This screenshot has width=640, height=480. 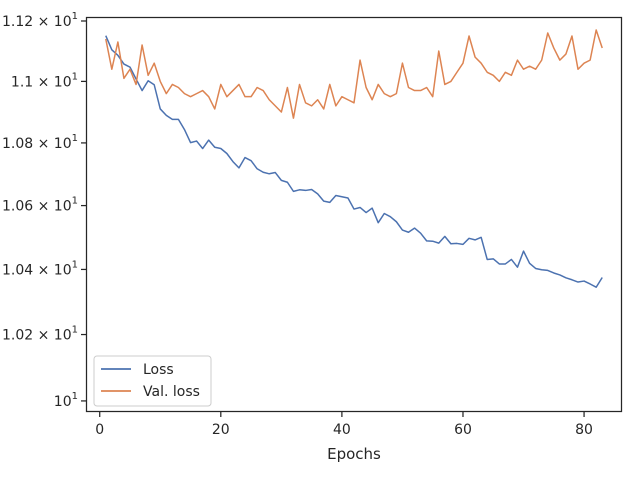 What do you see at coordinates (40, 20) in the screenshot?
I see `y-tick-label: 1.12 × 10¹` at bounding box center [40, 20].